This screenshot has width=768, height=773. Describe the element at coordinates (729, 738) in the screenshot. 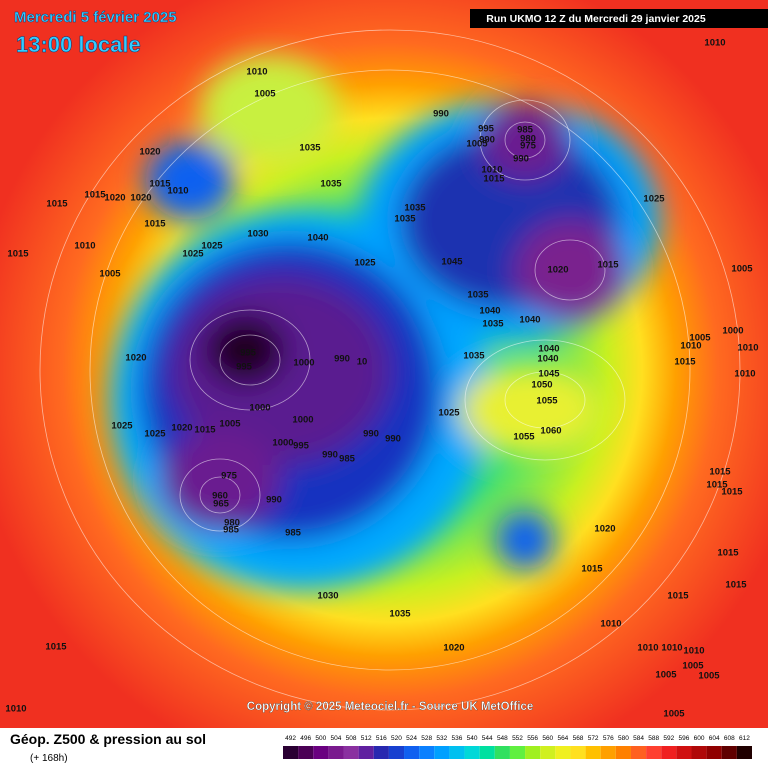

I see `scale-label: 608` at that location.